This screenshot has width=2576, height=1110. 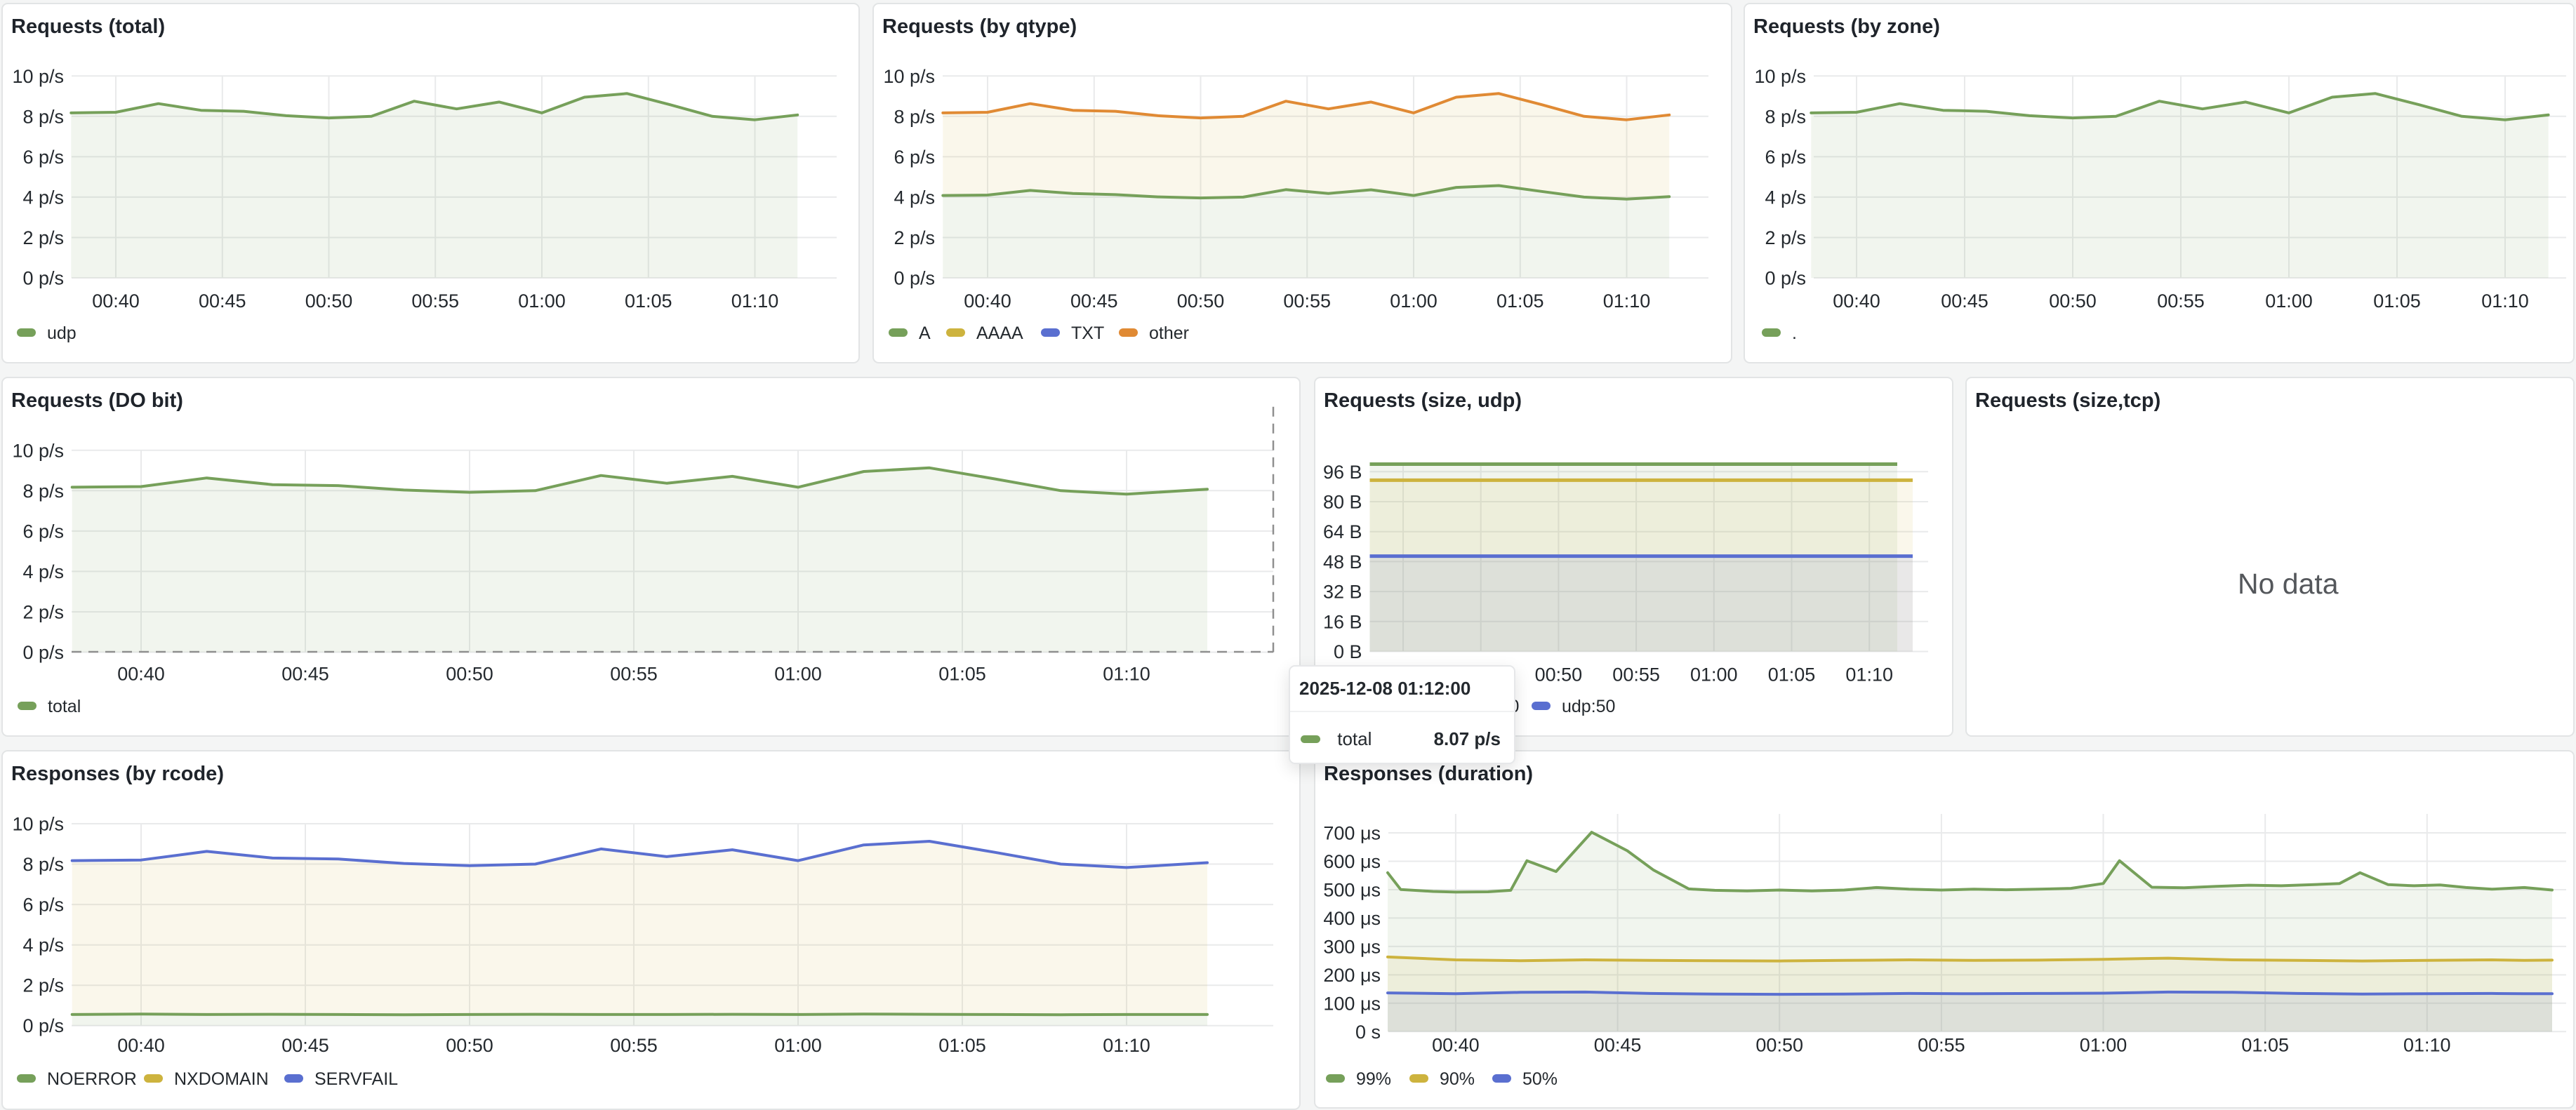 What do you see at coordinates (1368, 1032) in the screenshot?
I see `svg-text: 0 s` at bounding box center [1368, 1032].